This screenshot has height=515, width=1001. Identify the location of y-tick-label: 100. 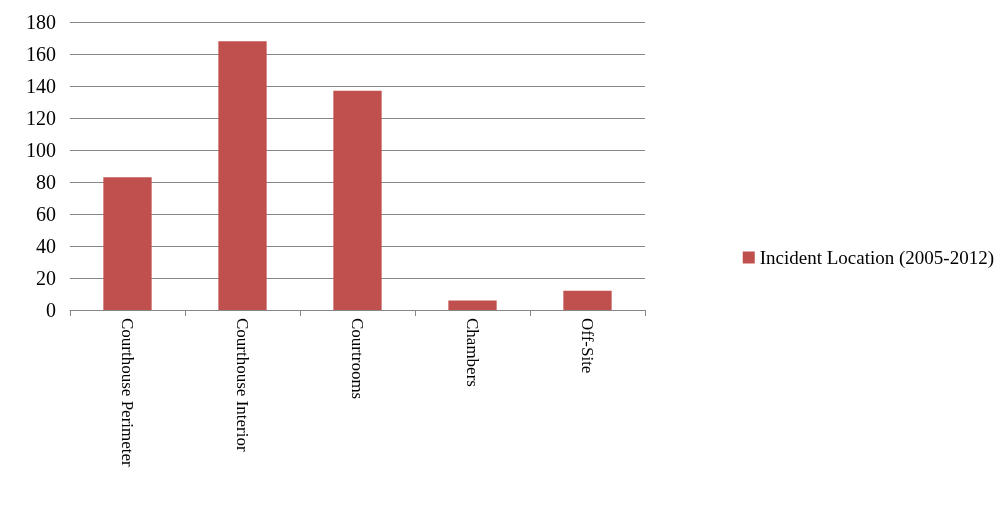
(41, 150).